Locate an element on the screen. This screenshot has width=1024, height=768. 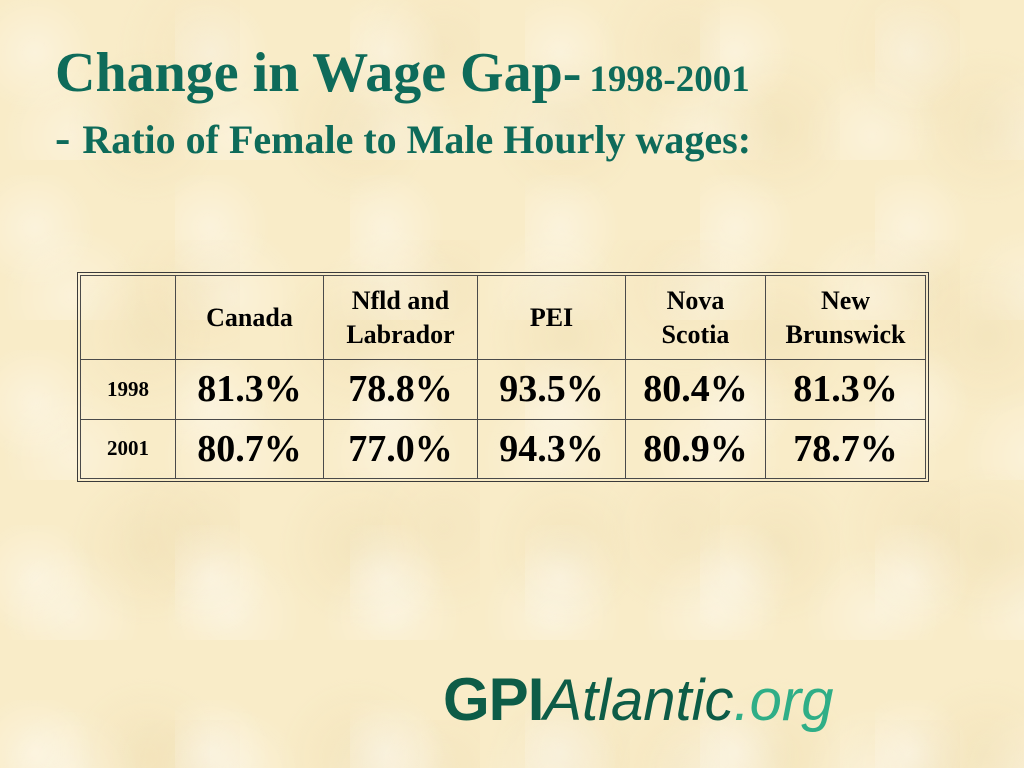
column-header-label: PEI is located at coordinates (551, 317).